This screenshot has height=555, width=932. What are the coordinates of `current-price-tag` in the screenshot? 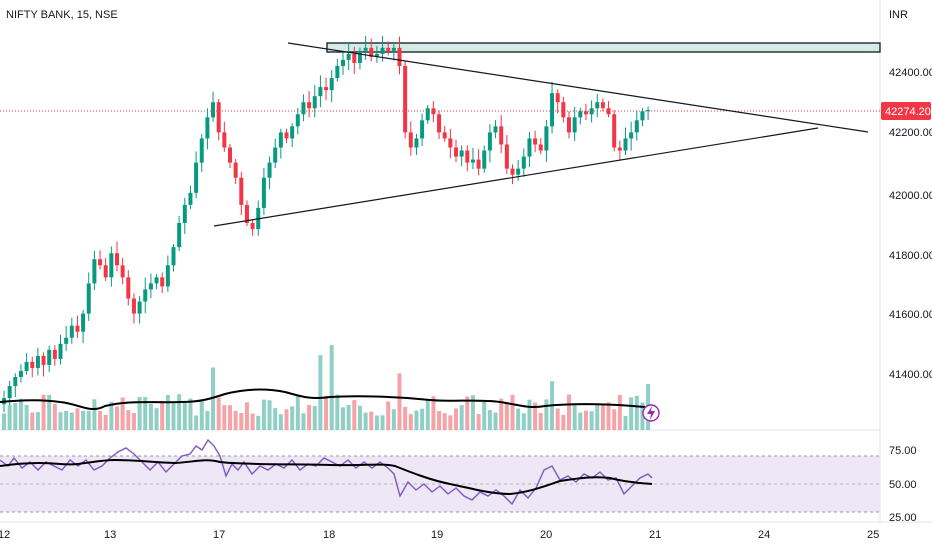 It's located at (906, 111).